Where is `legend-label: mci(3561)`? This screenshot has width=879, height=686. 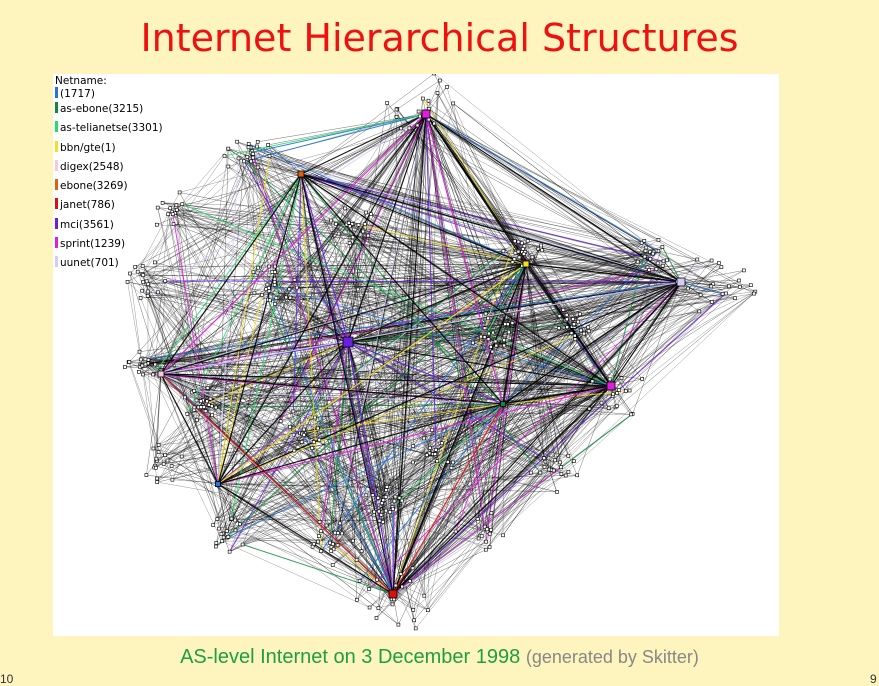
legend-label: mci(3561) is located at coordinates (87, 225).